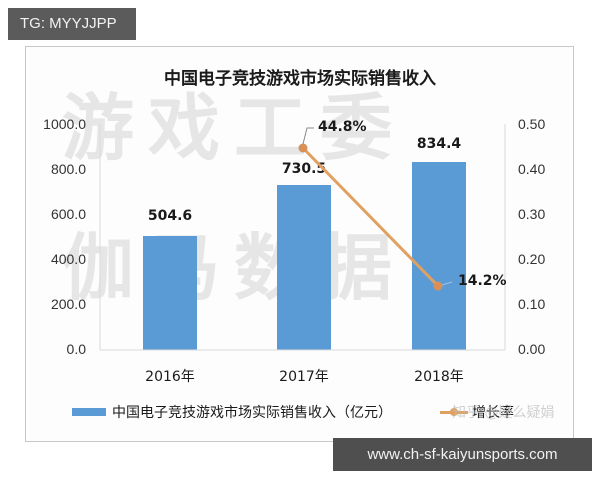  What do you see at coordinates (439, 144) in the screenshot?
I see `bar-value-label: 834.4` at bounding box center [439, 144].